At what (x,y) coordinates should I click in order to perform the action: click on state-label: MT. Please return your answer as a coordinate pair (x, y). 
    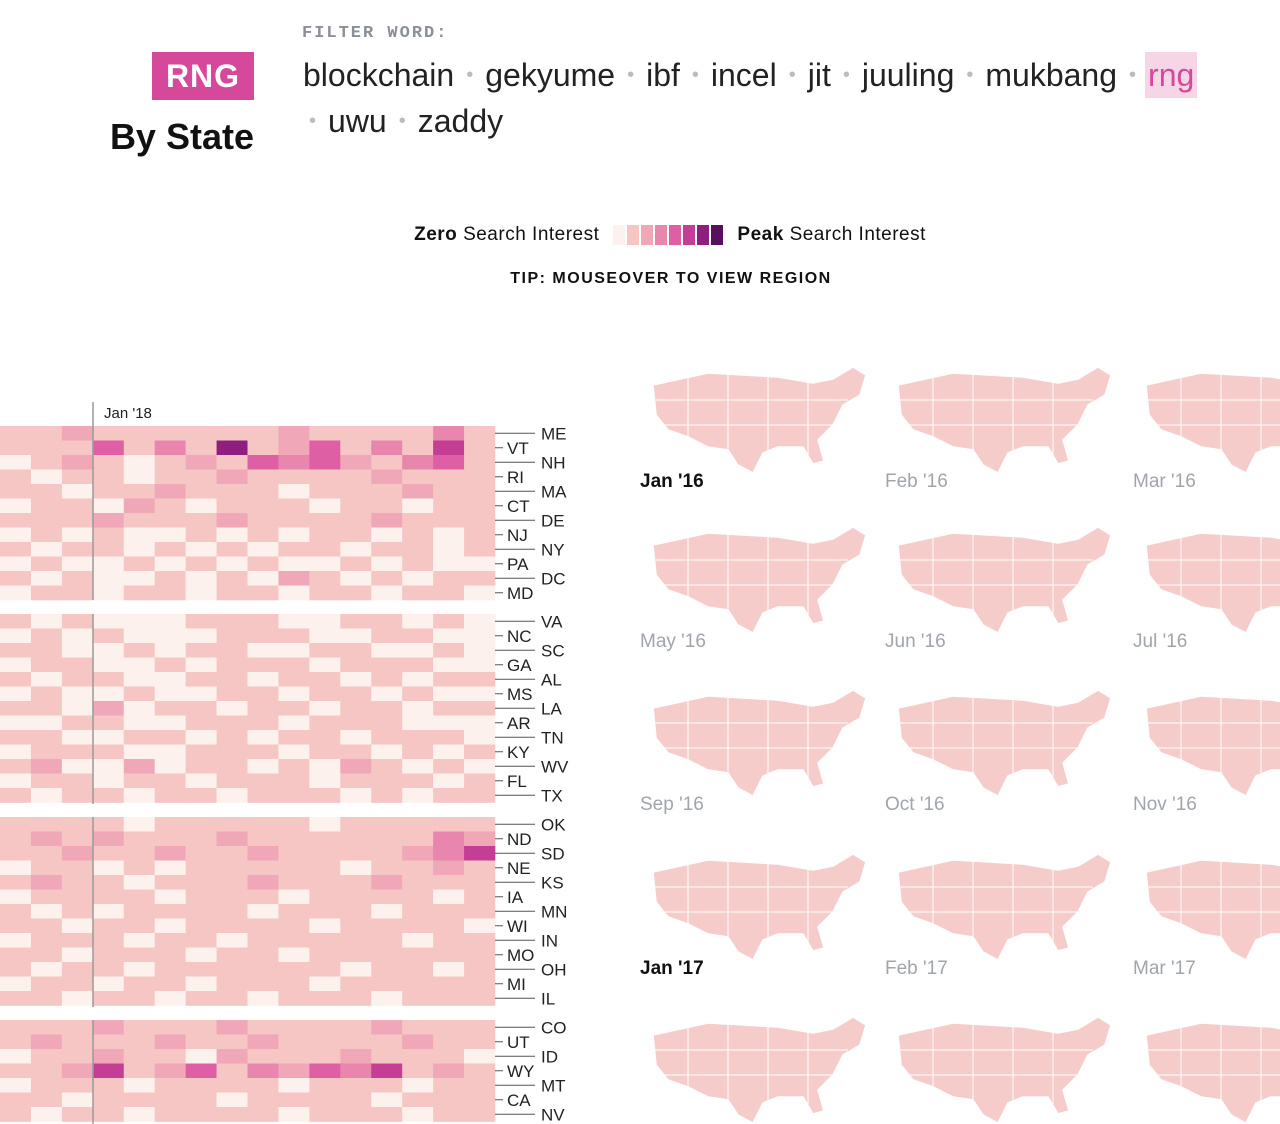
    Looking at the image, I should click on (553, 1085).